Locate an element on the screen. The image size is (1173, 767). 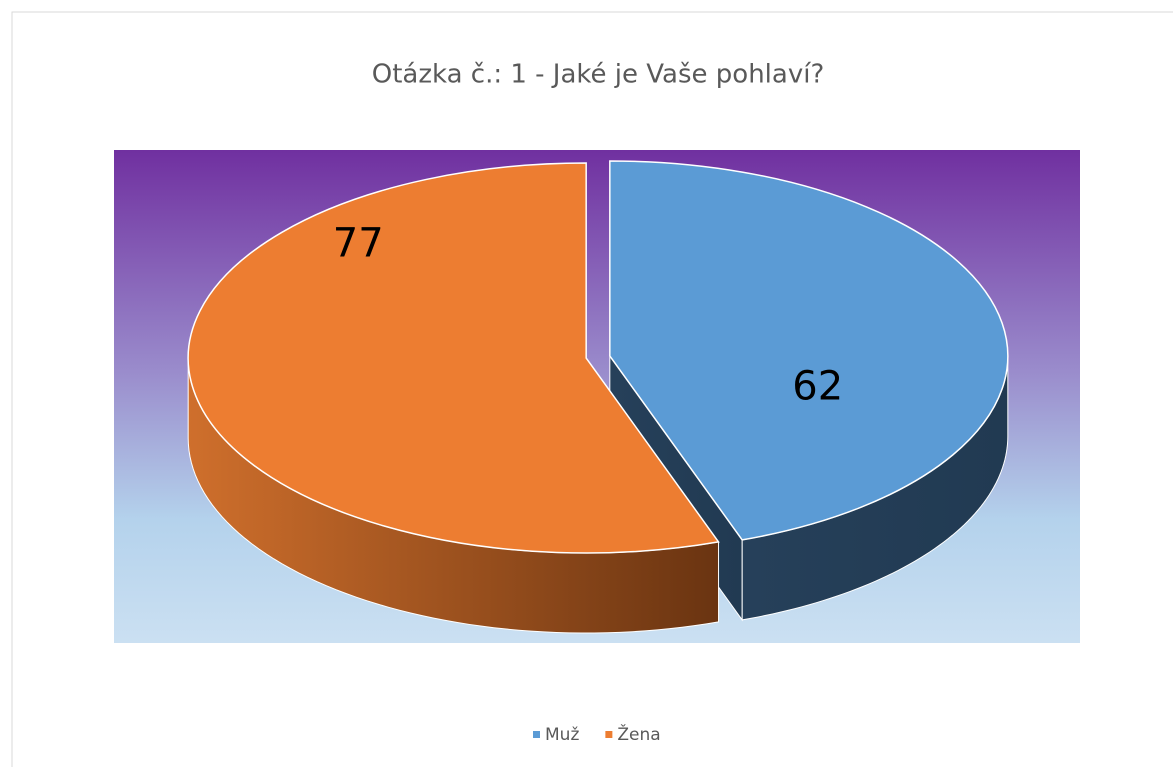
legend-label: Žena is located at coordinates (638, 734).